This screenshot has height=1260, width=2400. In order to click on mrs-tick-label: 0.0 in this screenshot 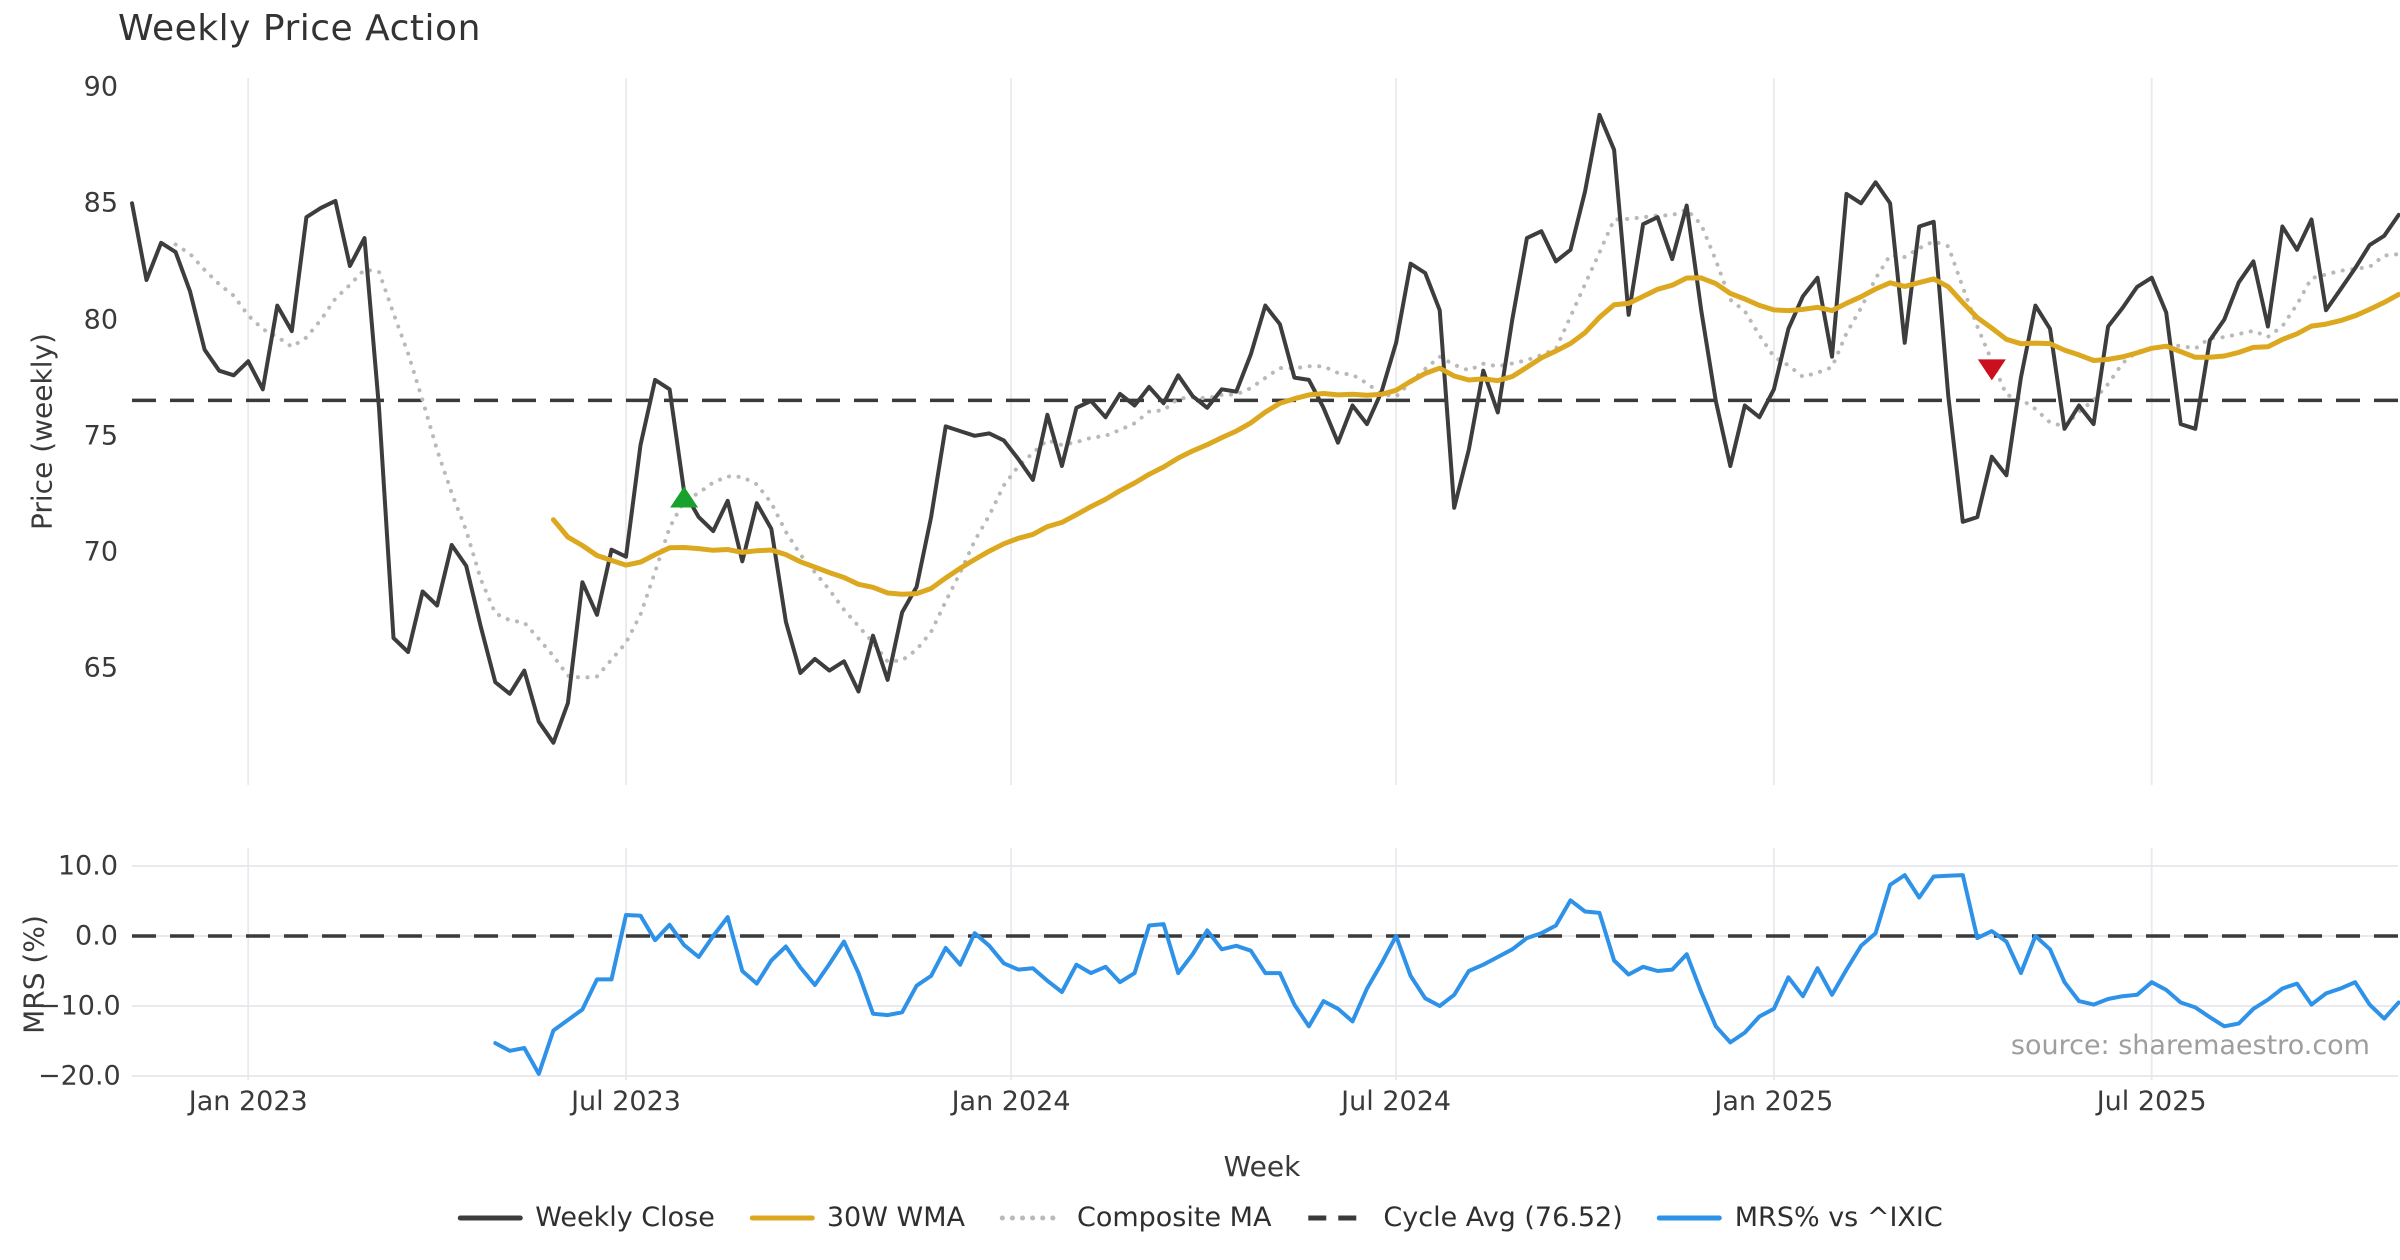, I will do `click(96, 936)`.